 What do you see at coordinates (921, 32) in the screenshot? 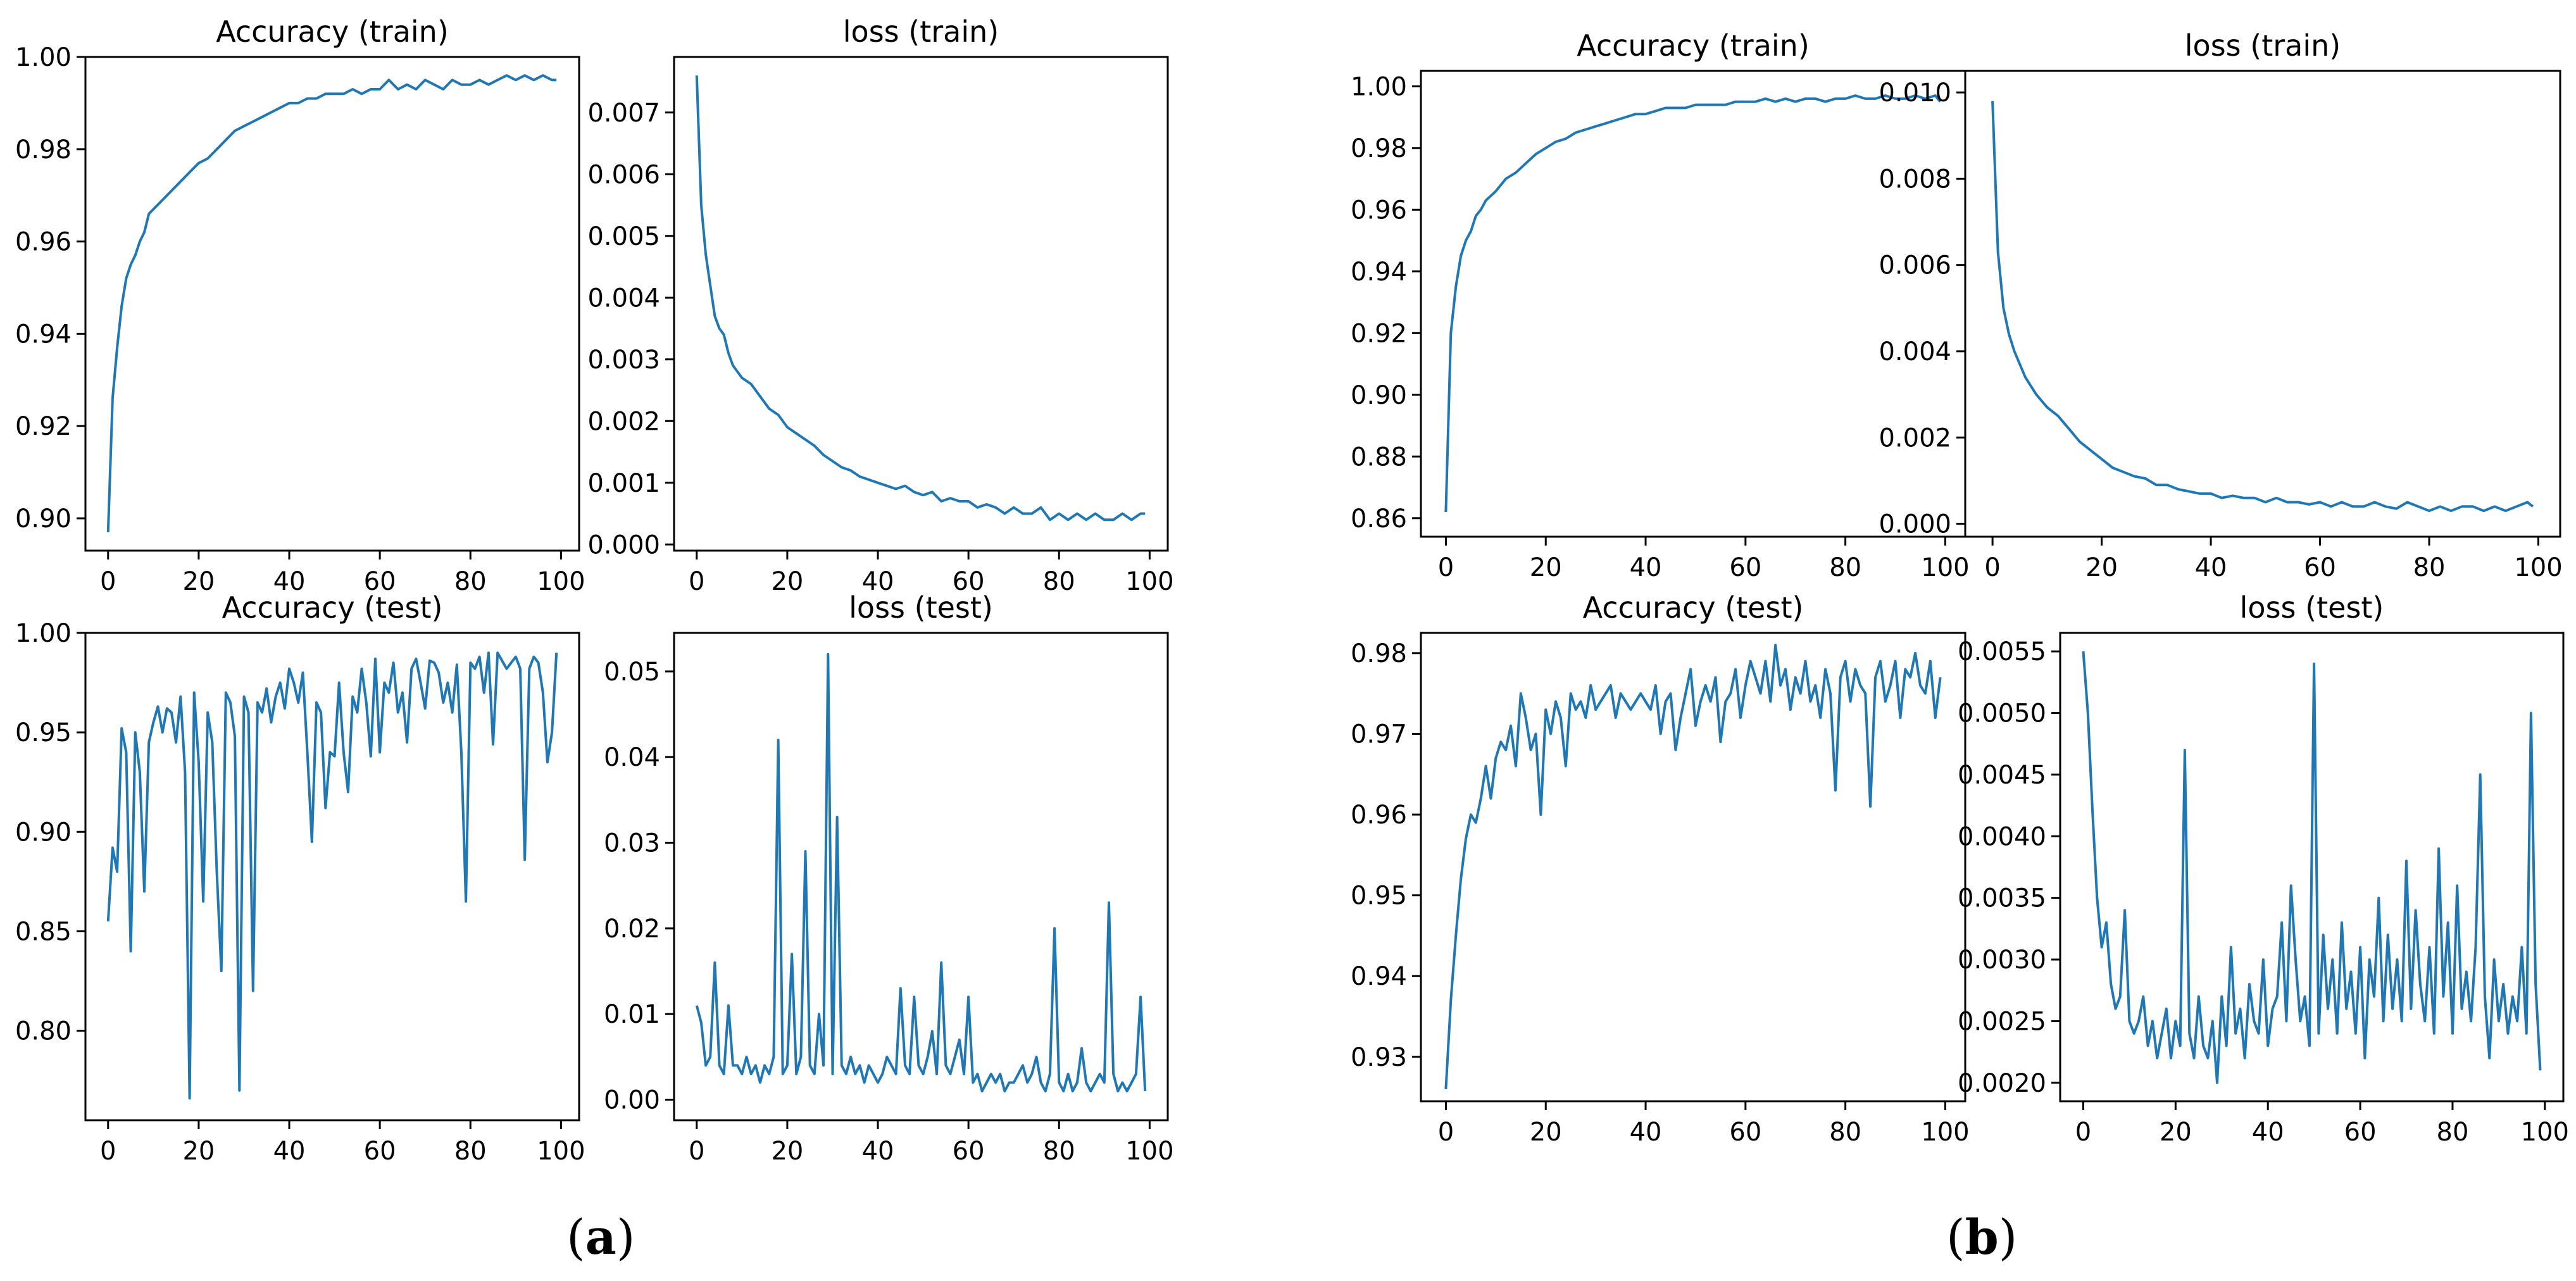
I see `chart-title: loss (train)` at bounding box center [921, 32].